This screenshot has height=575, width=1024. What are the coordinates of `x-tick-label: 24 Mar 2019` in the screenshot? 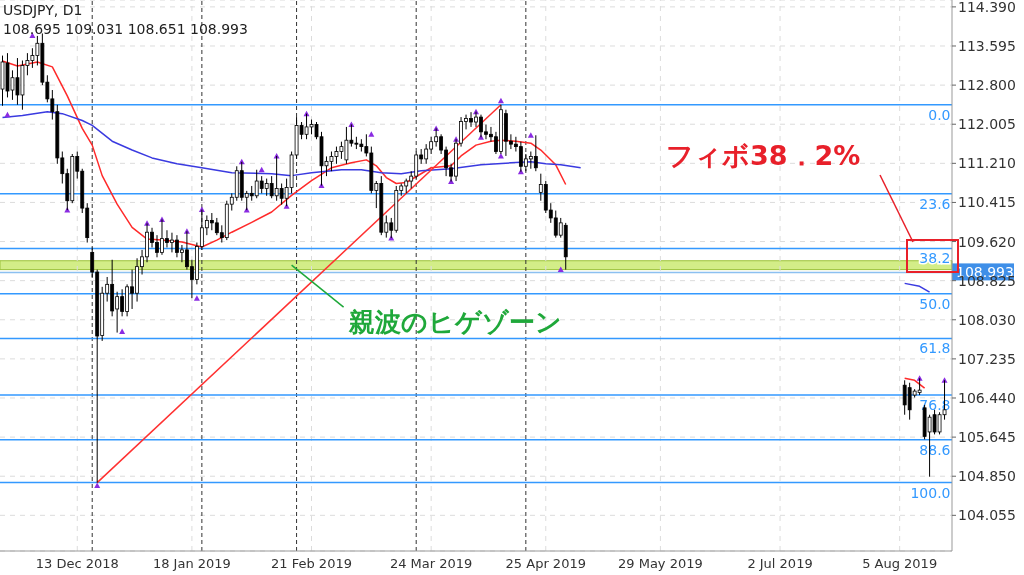 It's located at (431, 564).